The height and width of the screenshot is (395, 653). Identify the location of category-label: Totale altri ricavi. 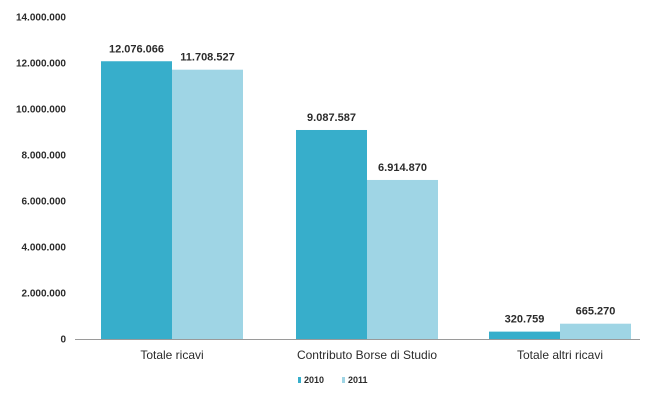
(560, 355).